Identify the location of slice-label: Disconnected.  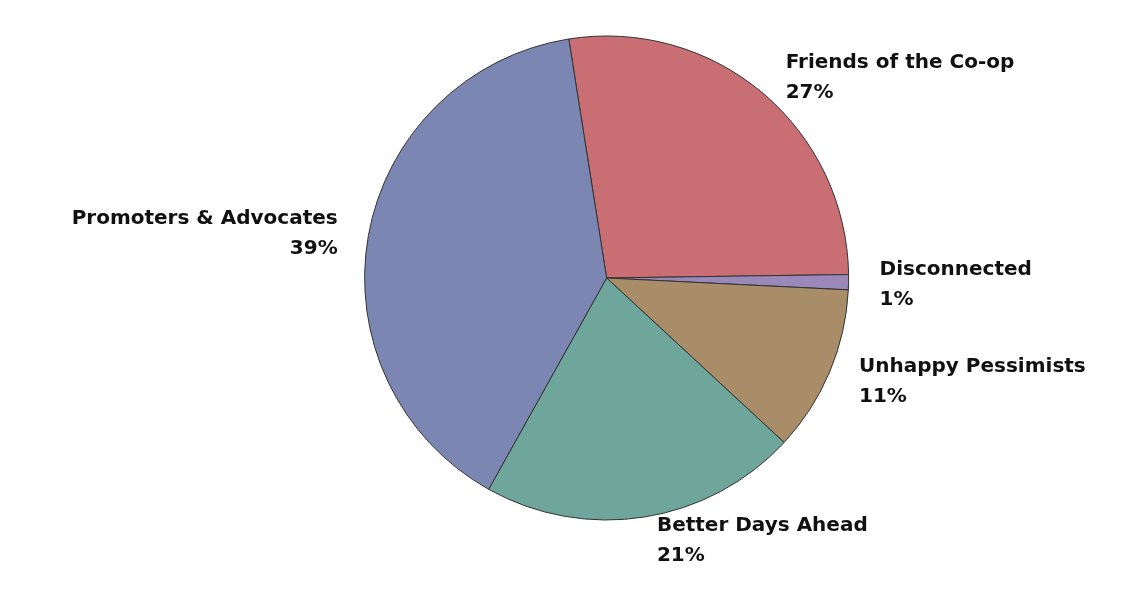
(955, 267).